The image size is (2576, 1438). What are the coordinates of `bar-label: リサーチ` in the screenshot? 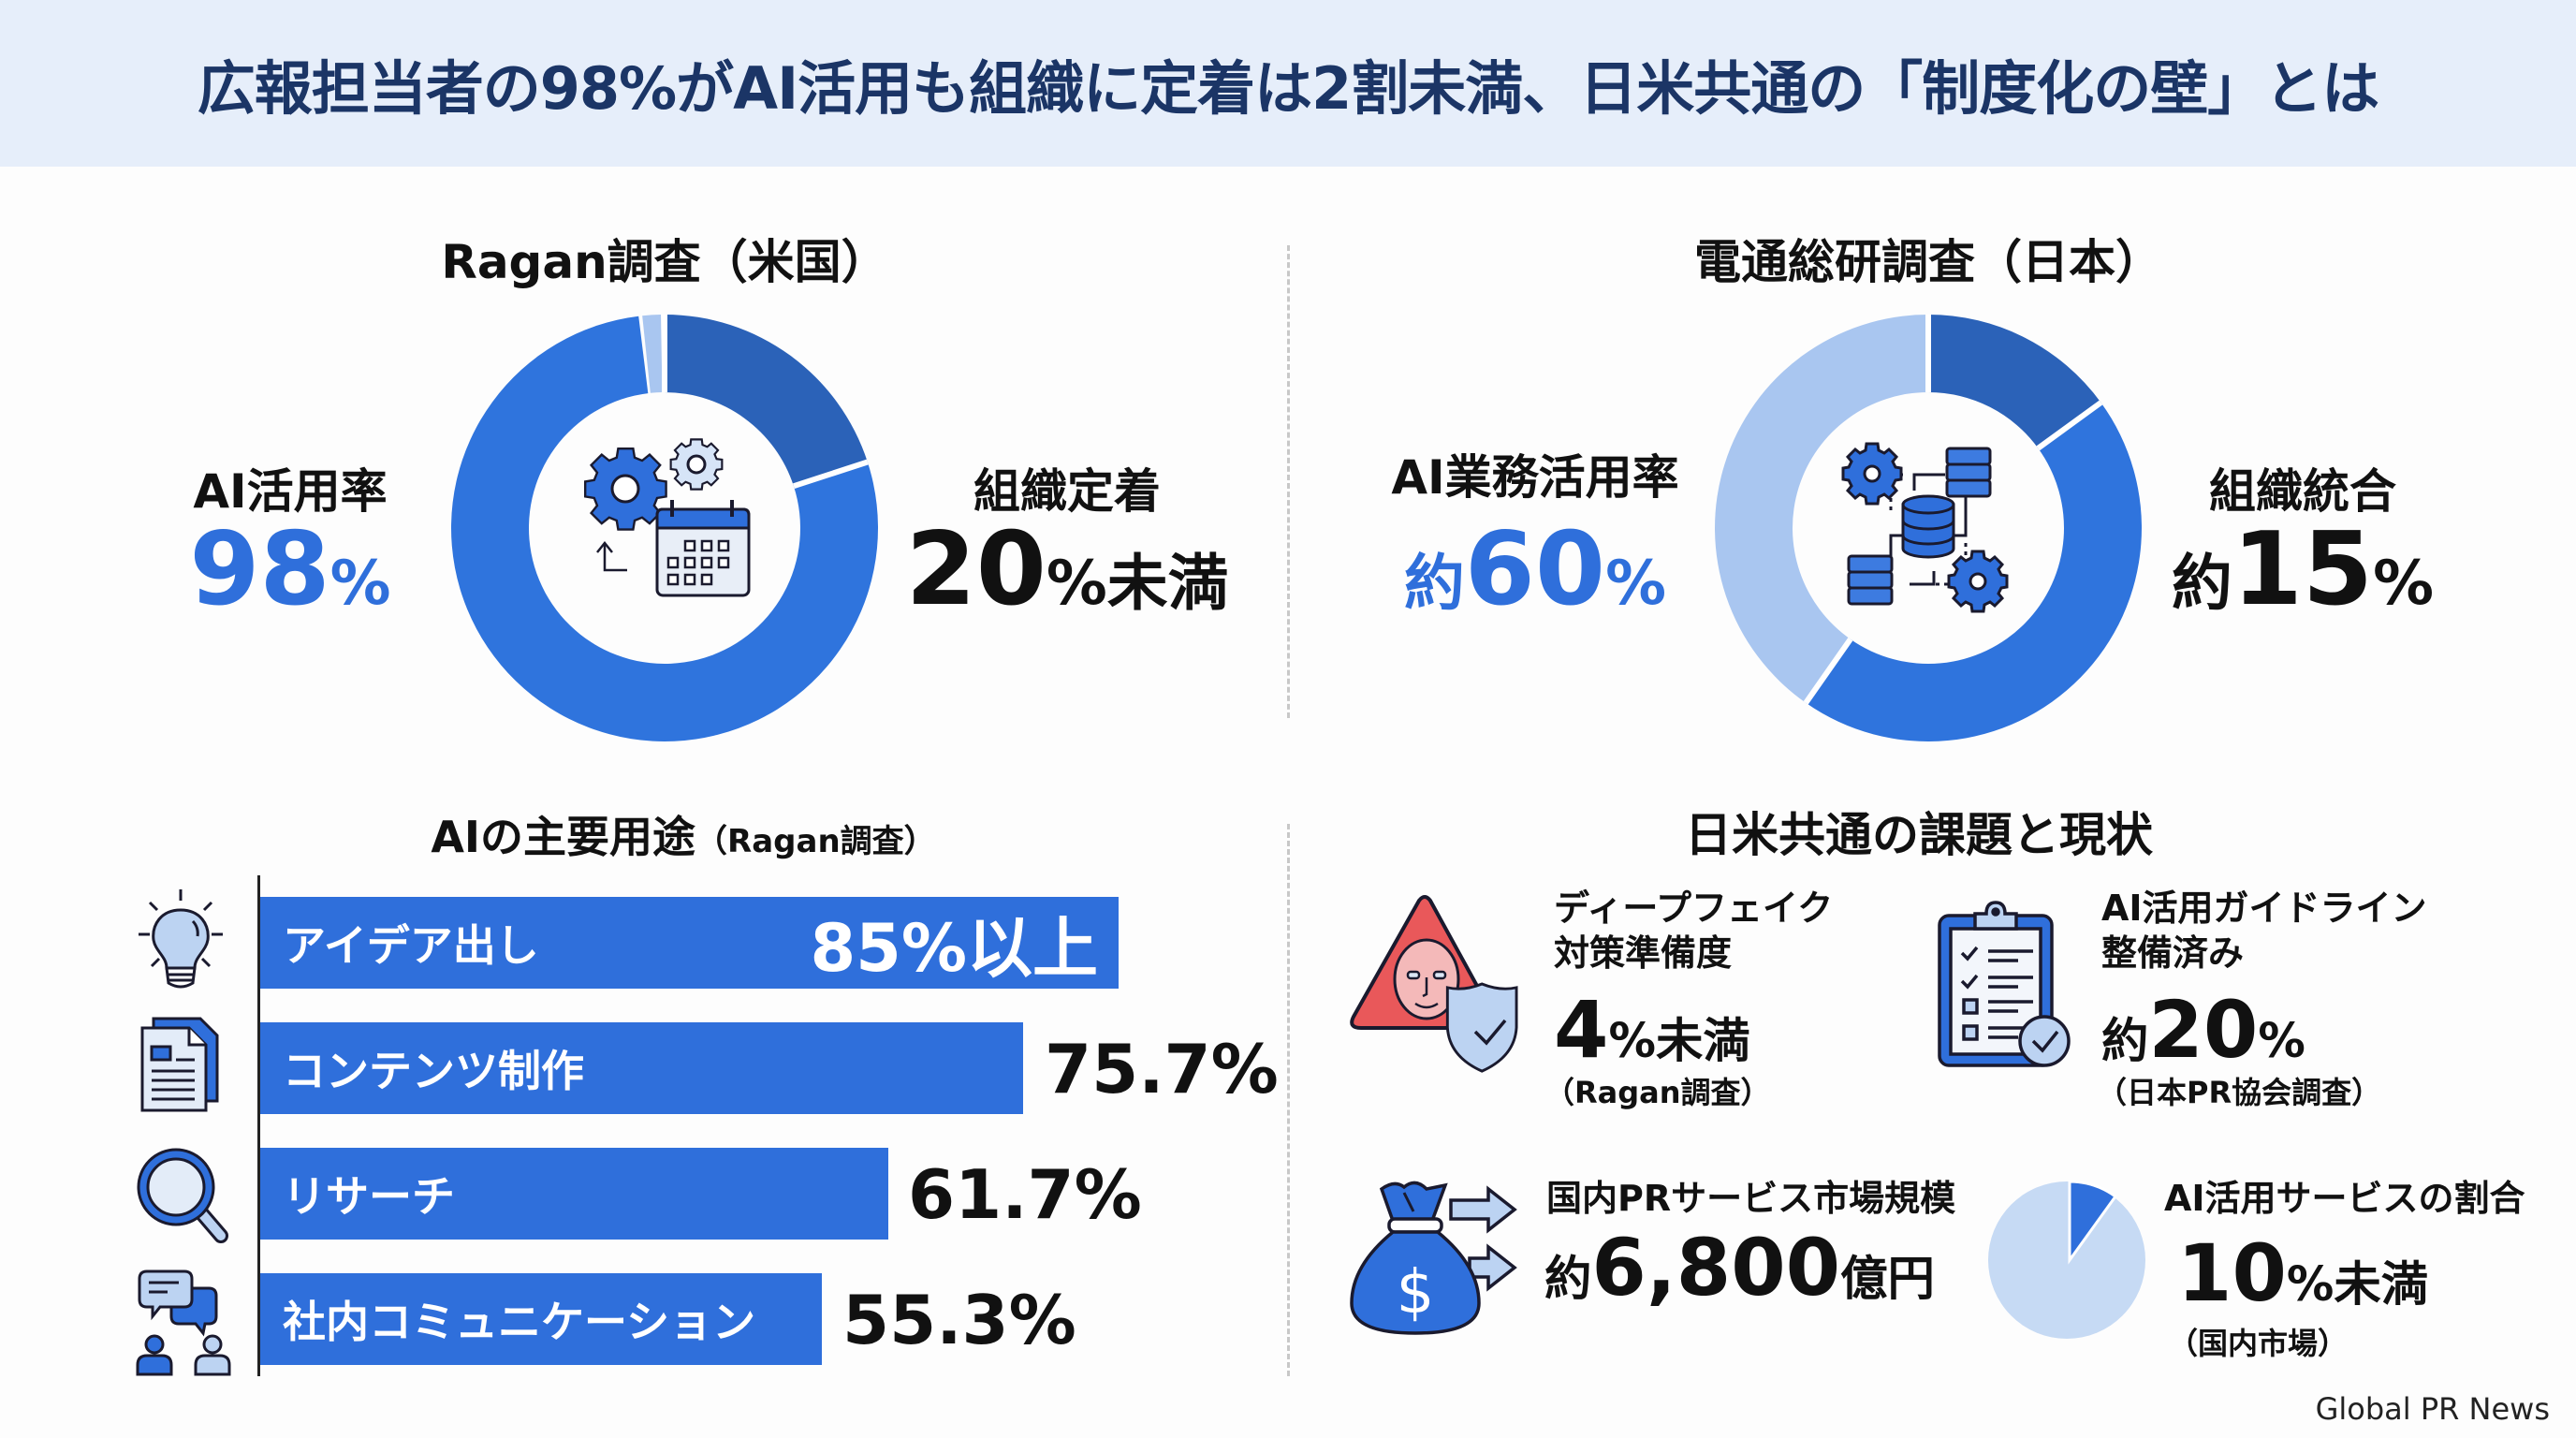 It's located at (369, 1196).